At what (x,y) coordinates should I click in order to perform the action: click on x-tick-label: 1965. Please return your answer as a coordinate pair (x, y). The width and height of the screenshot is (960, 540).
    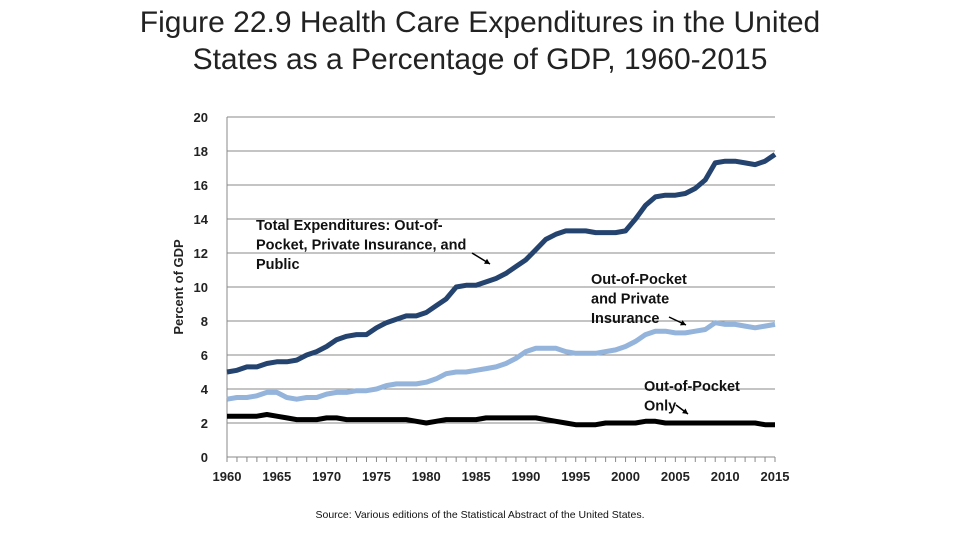
    Looking at the image, I should click on (276, 476).